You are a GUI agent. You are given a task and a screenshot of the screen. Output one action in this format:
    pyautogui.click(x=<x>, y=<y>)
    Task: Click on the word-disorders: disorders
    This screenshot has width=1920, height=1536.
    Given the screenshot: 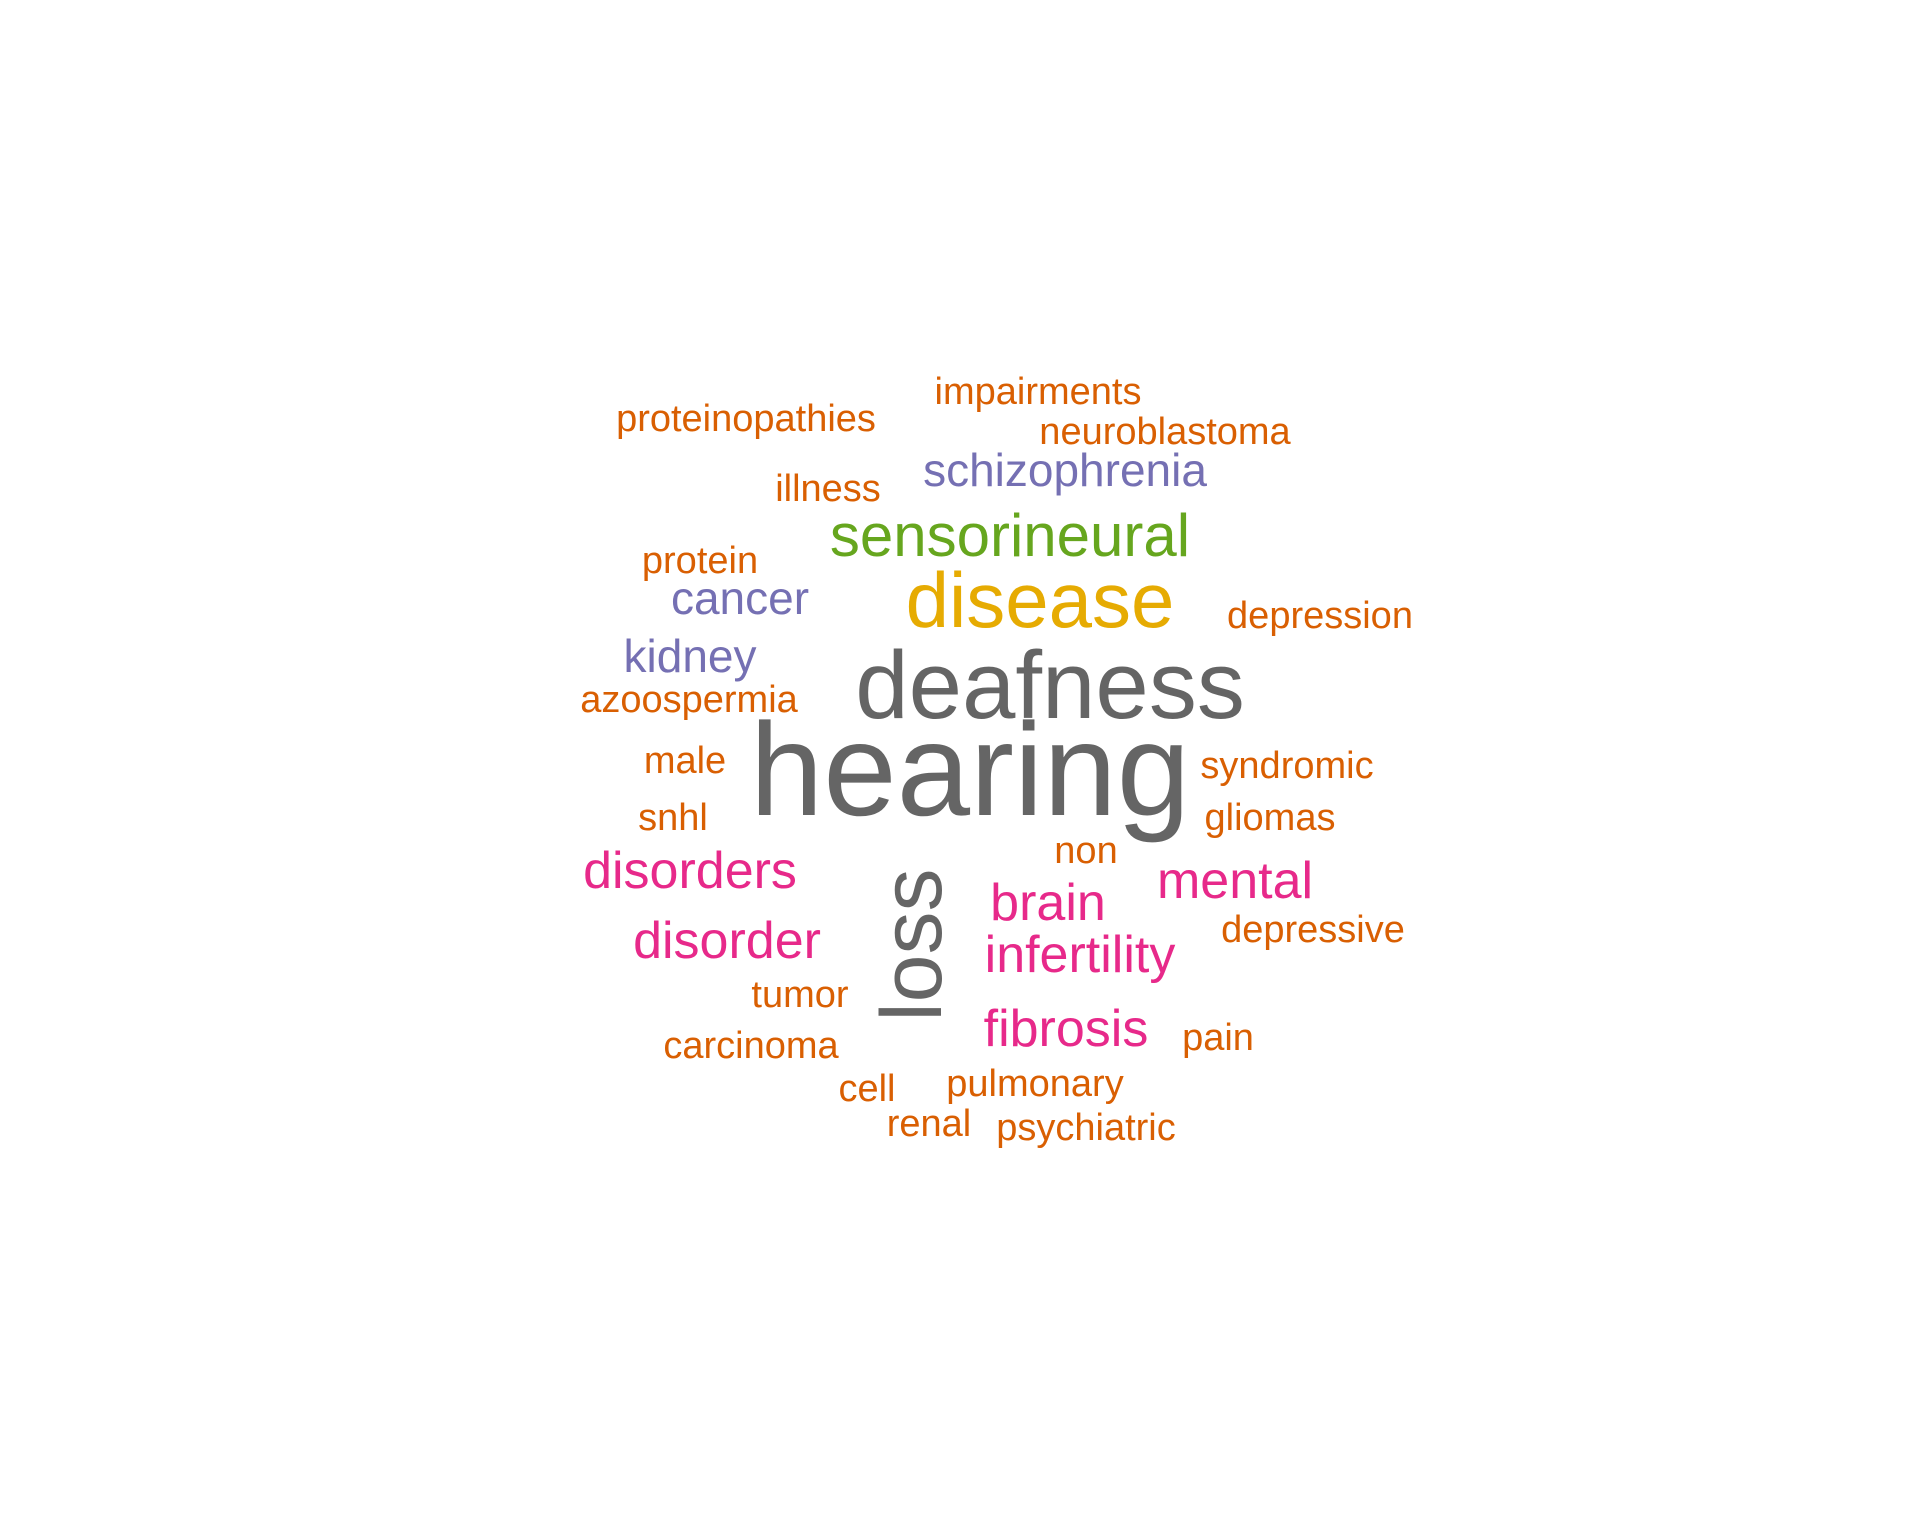 What is the action you would take?
    pyautogui.click(x=690, y=871)
    